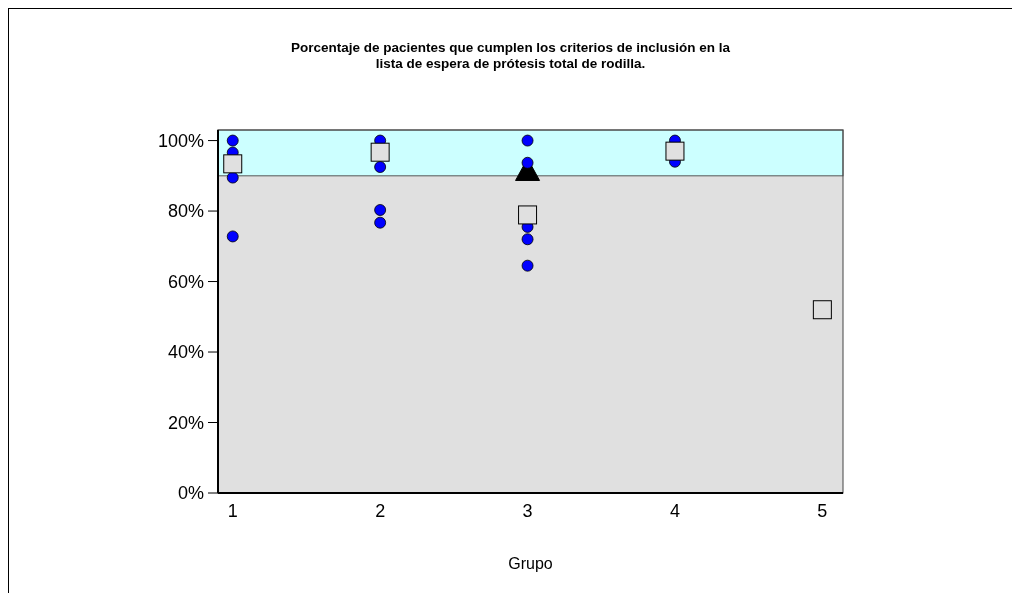 The image size is (1020, 601). What do you see at coordinates (380, 511) in the screenshot?
I see `x-tick-label: 2` at bounding box center [380, 511].